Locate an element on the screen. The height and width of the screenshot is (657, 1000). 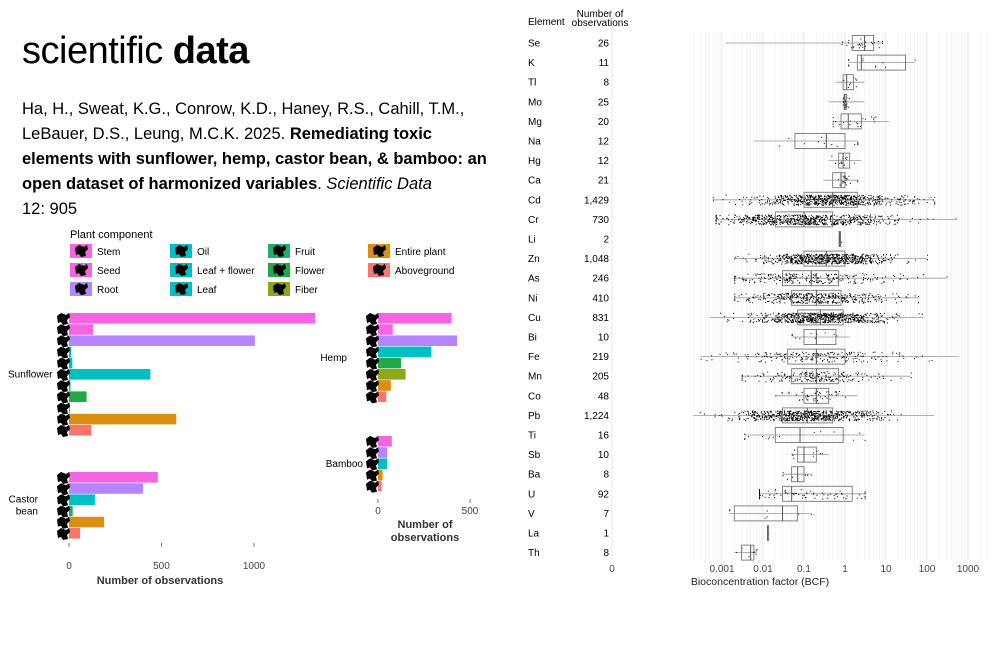
element-label: Ti is located at coordinates (532, 436).